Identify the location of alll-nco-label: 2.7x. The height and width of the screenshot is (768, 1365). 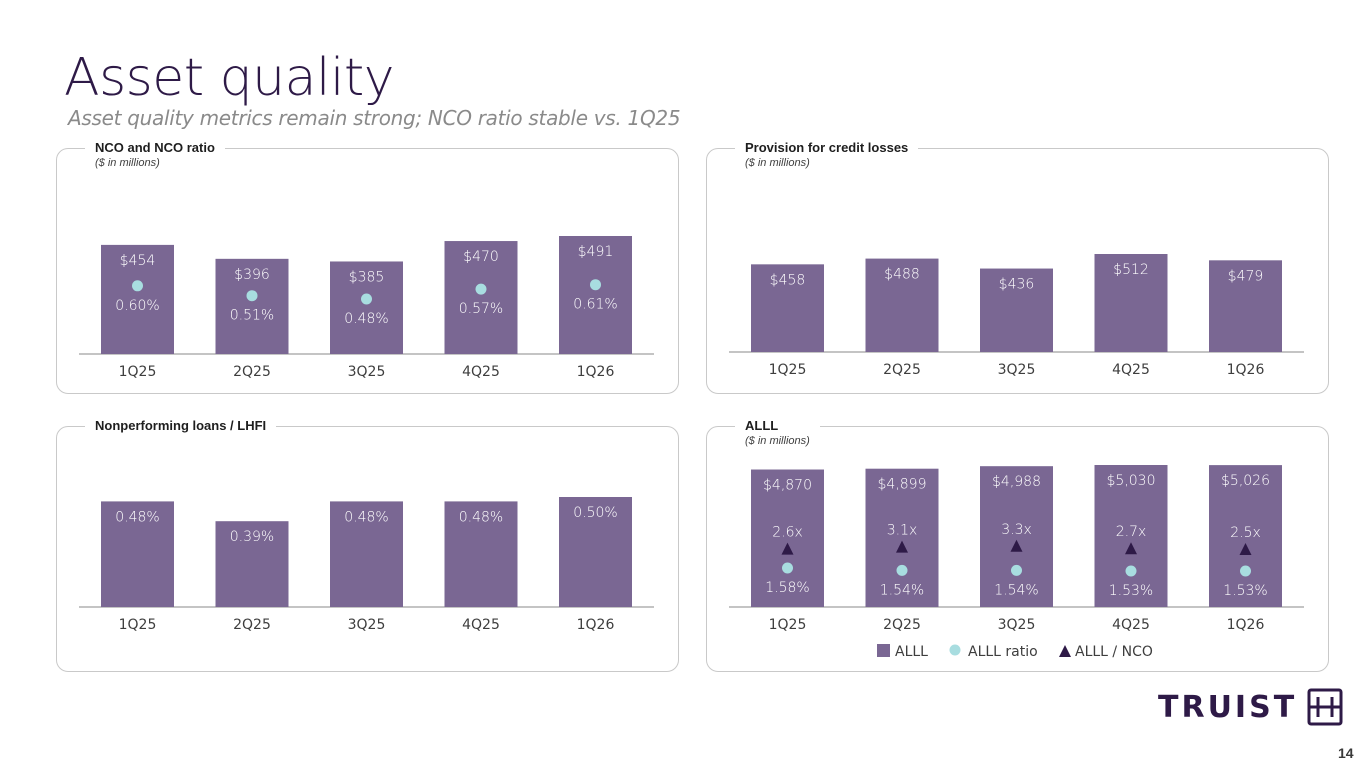
(1131, 532).